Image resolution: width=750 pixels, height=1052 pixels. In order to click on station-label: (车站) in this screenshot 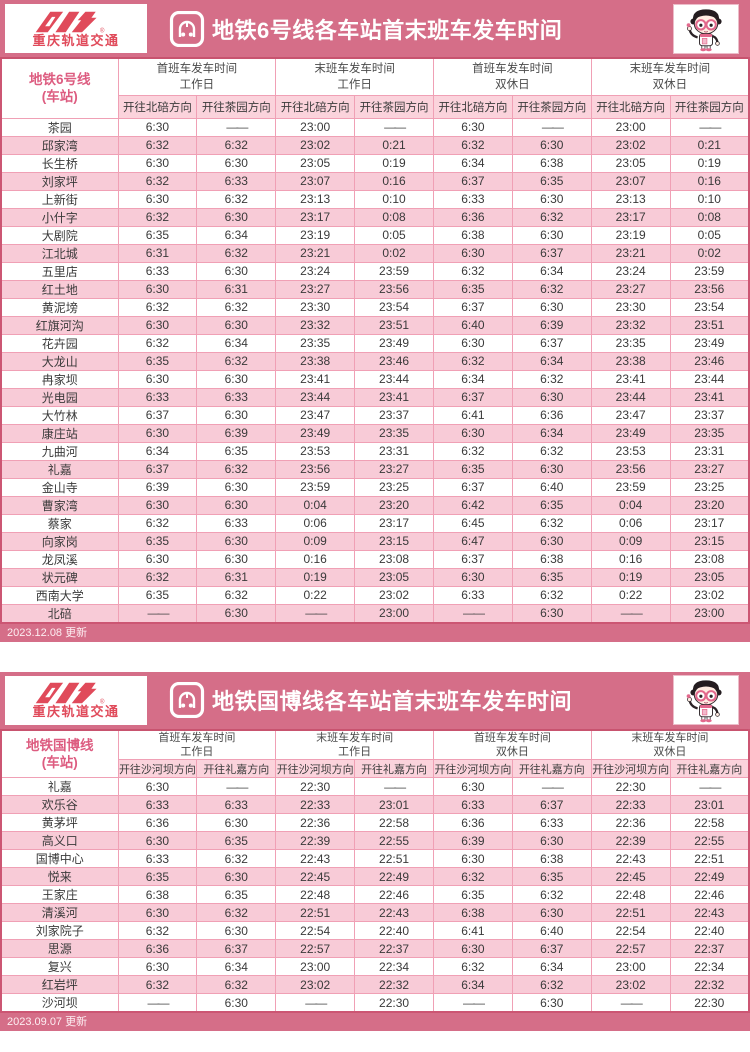, I will do `click(59, 762)`.